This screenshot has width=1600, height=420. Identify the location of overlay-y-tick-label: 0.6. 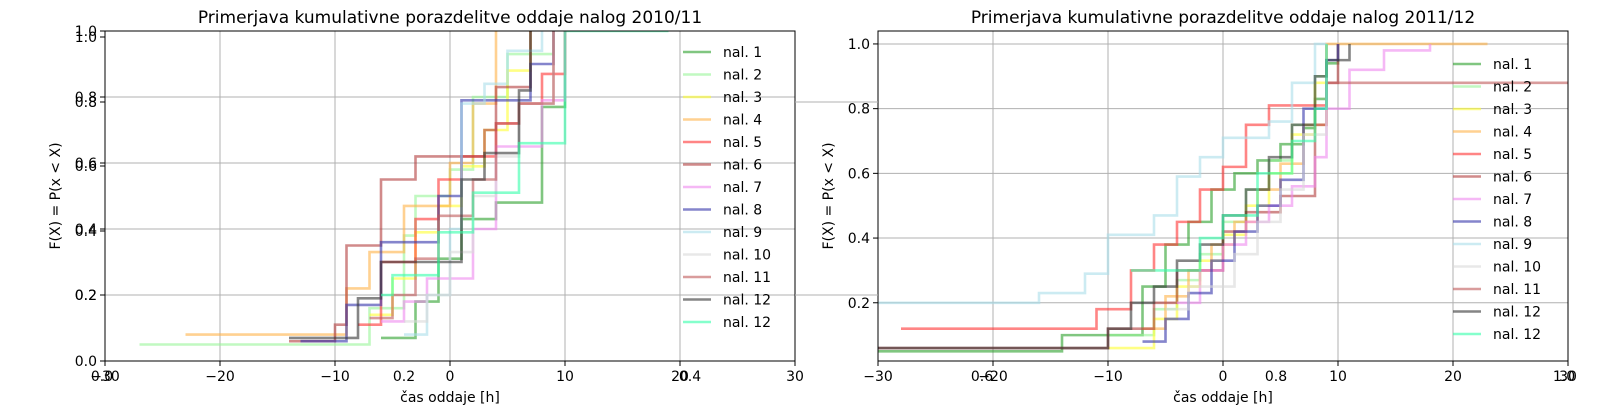
(86, 167).